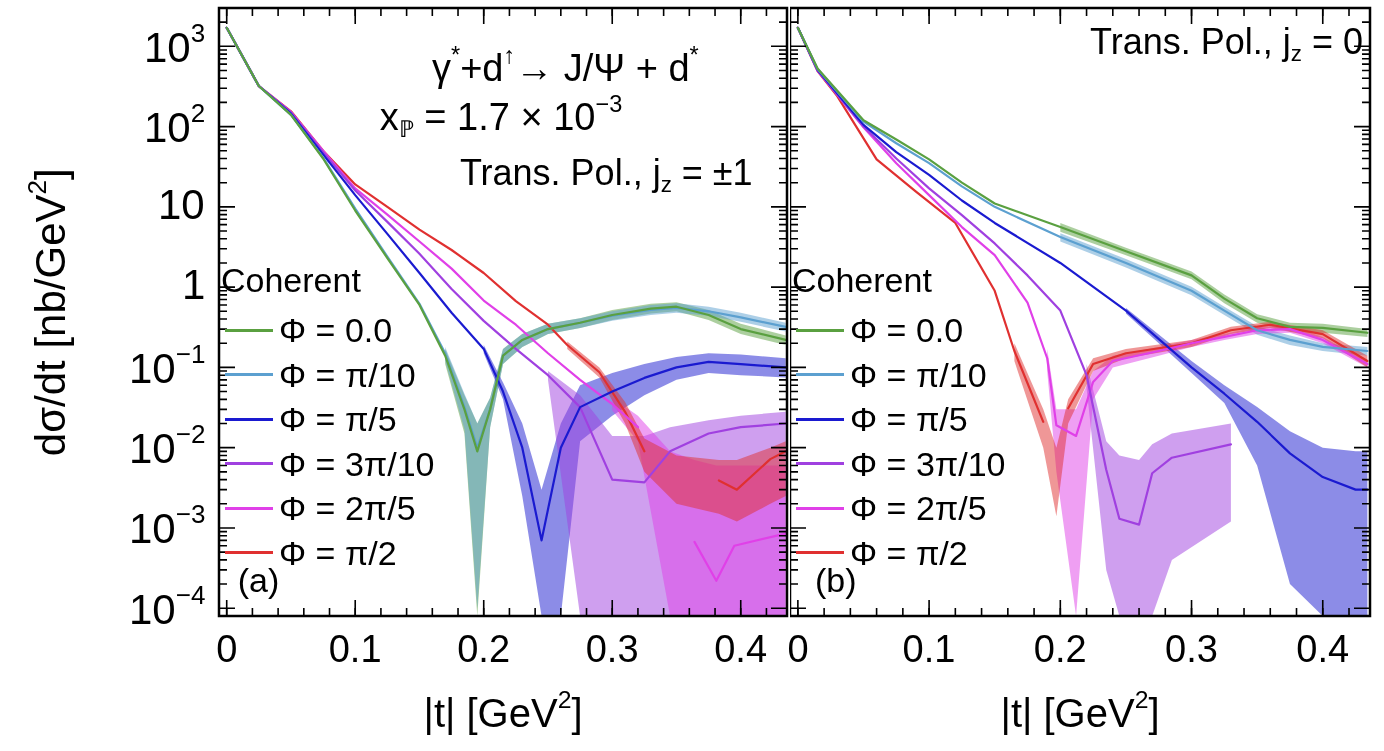  I want to click on annotation: γ$^{*}$+d$^{↑}$→ J/Ψ + d$^{*}$, so click(565, 65).